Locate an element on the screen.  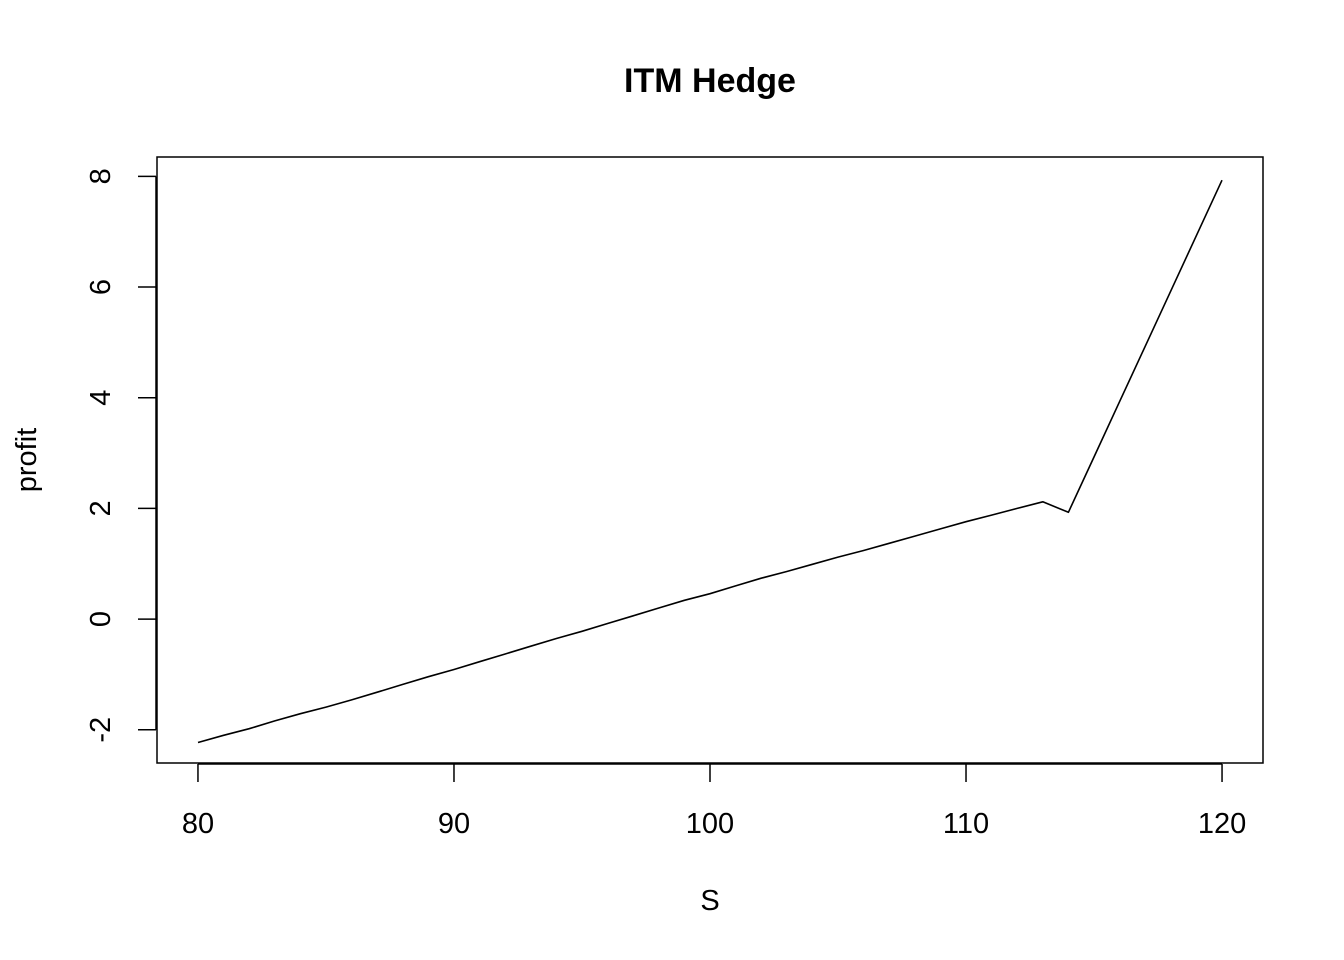
y-tick-label: 8 is located at coordinates (101, 176).